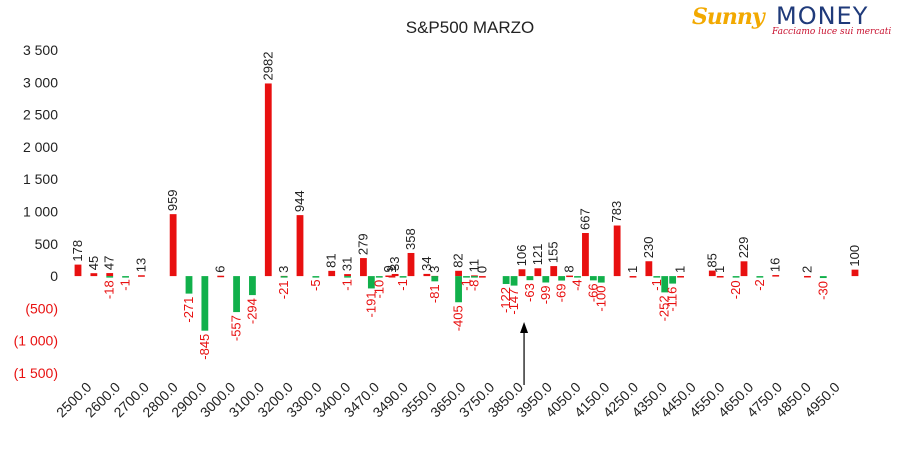 This screenshot has width=900, height=452. What do you see at coordinates (822, 290) in the screenshot?
I see `put-data-label: -30` at bounding box center [822, 290].